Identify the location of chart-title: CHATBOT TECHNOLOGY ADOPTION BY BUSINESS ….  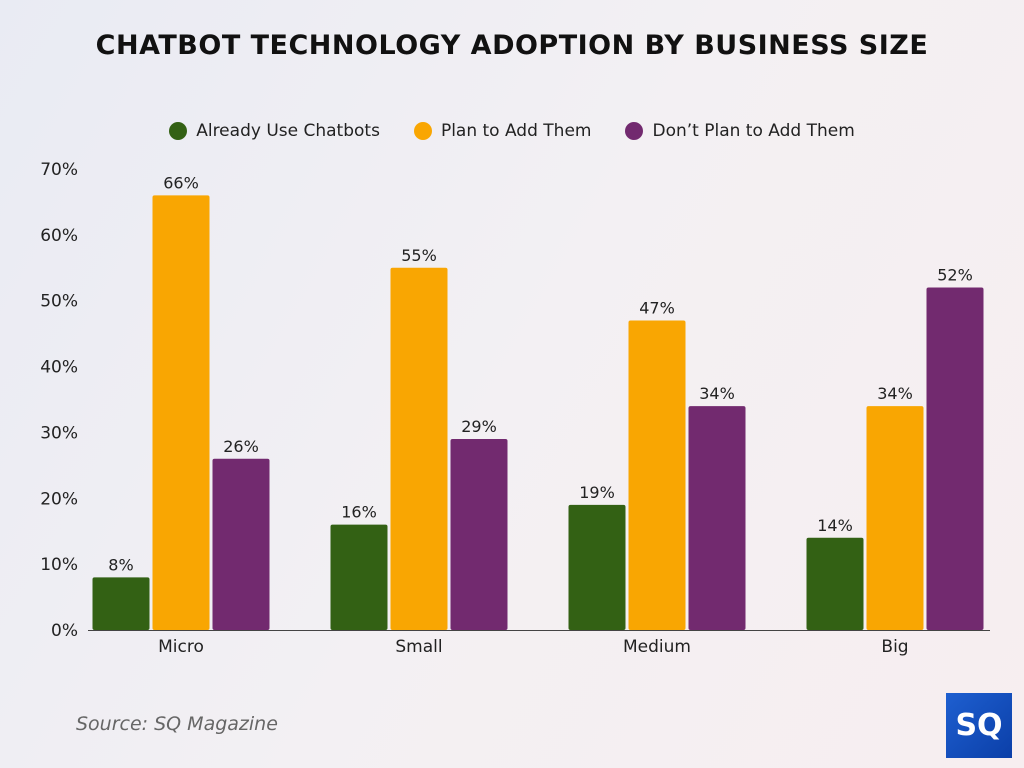
(512, 45).